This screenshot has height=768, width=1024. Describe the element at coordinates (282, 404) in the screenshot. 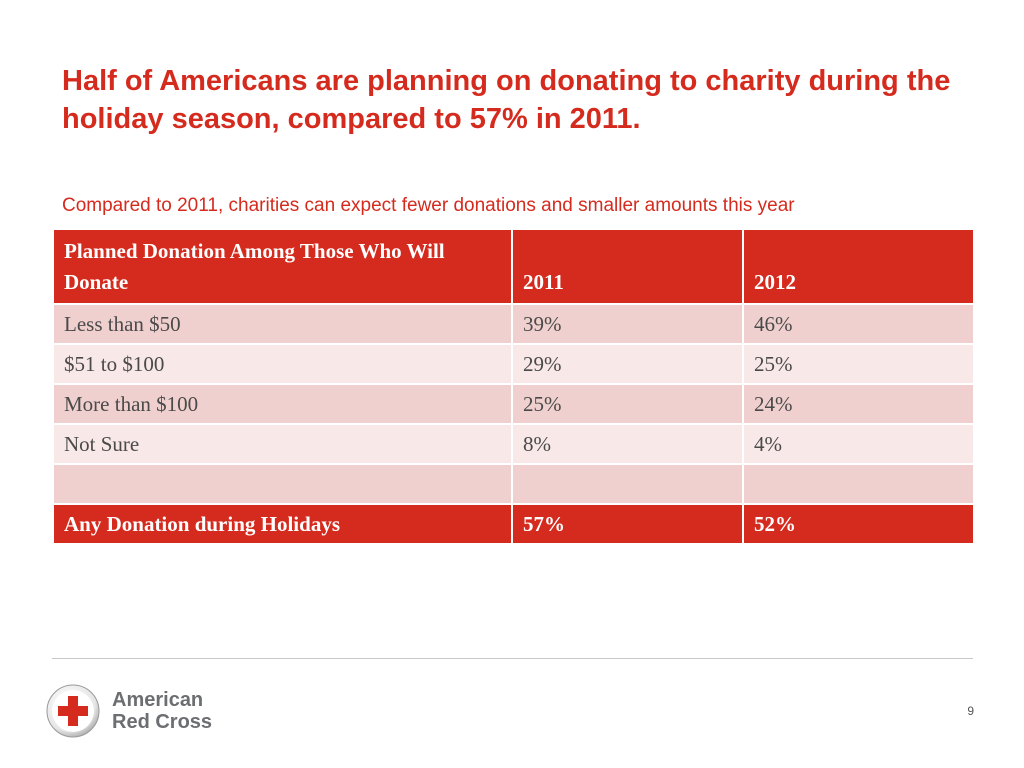

I see `row-label: More than $100` at that location.